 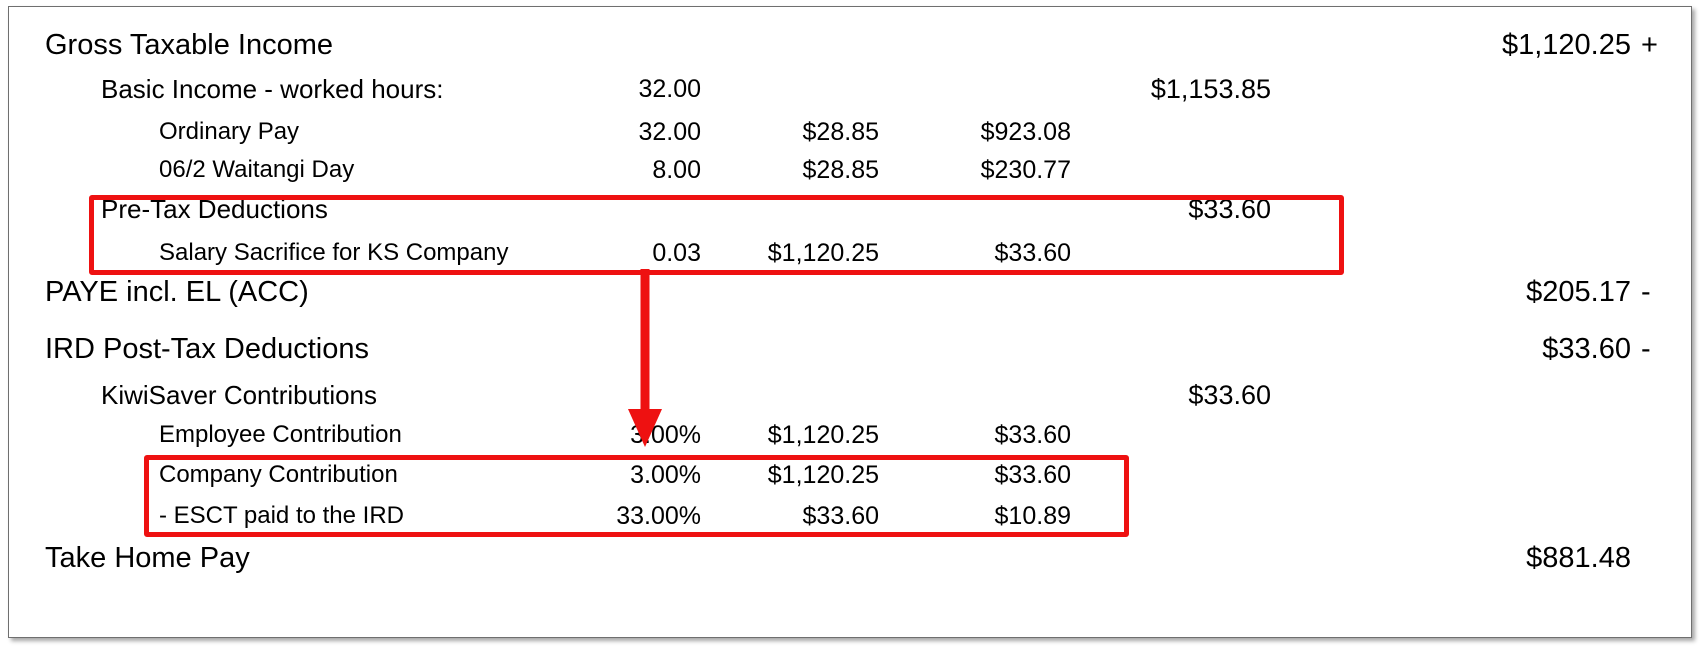 I want to click on row-total: $205.17, so click(x=1578, y=292).